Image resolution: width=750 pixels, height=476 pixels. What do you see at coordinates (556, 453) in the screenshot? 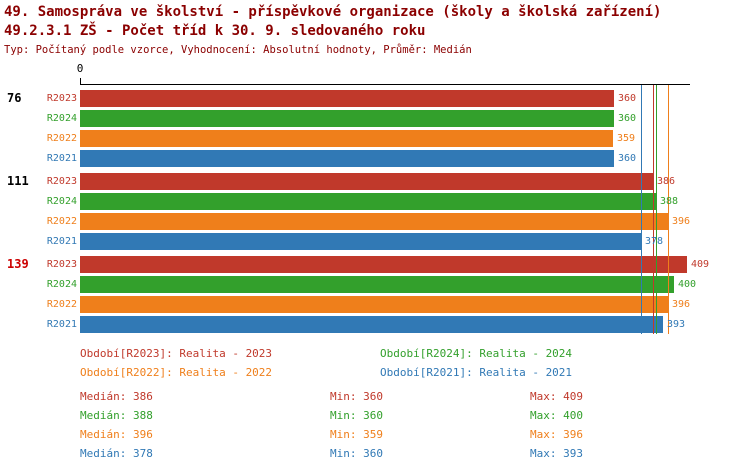
I see `stat-max-r2021: Max: 393` at bounding box center [556, 453].